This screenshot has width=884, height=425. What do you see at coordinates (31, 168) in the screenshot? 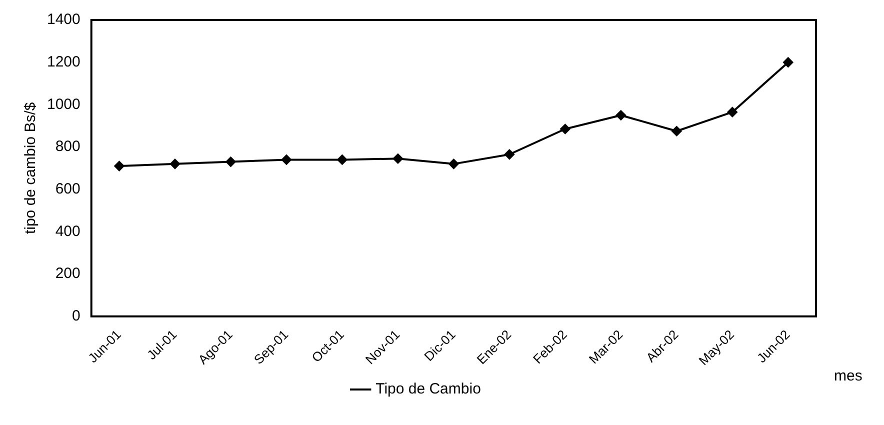
I see `y-axis-title: tipo de cambio Bs/$` at bounding box center [31, 168].